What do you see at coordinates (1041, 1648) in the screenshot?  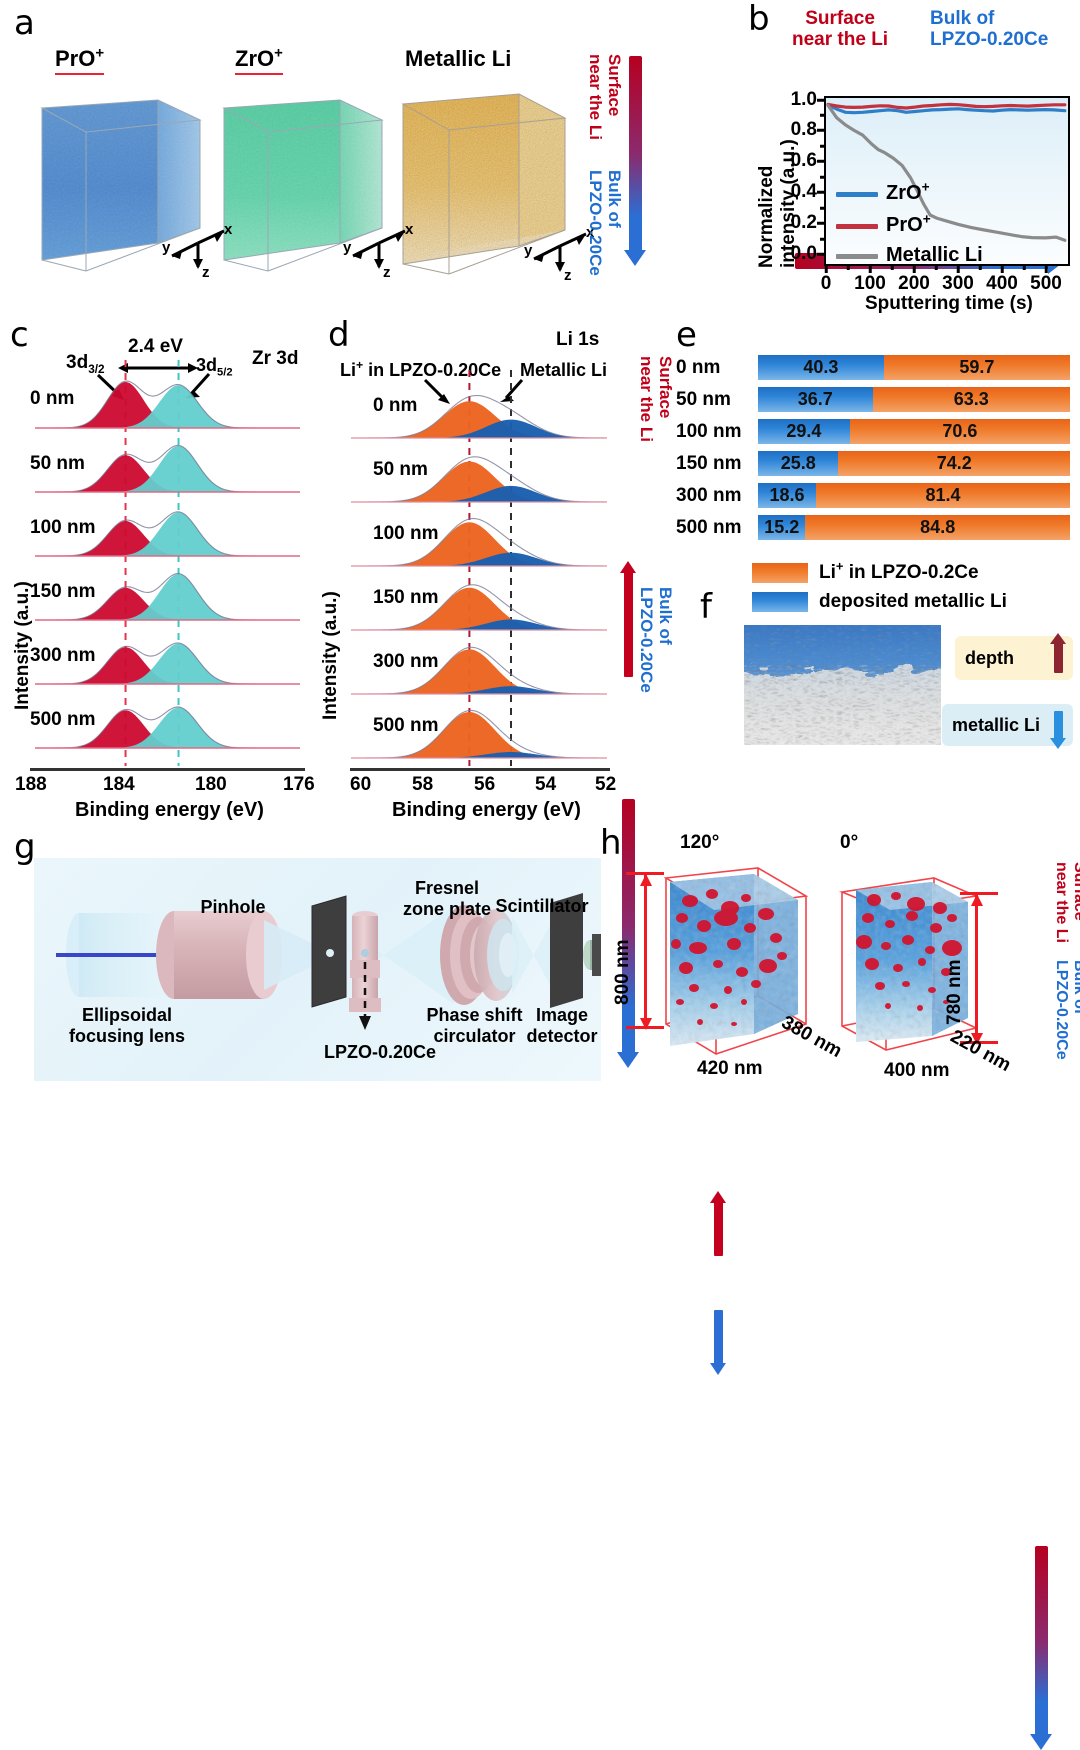 I see `panel-h-depth-gradient-arrow` at bounding box center [1041, 1648].